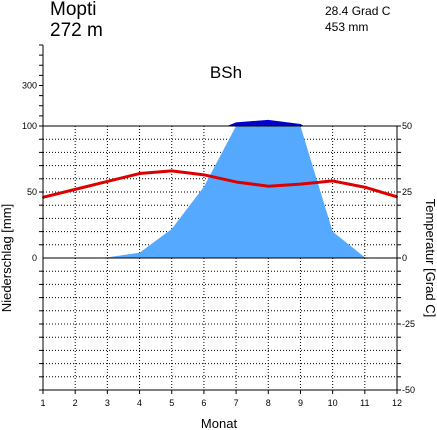 Image resolution: width=437 pixels, height=430 pixels. I want to click on left-tick-label: 0, so click(34, 258).